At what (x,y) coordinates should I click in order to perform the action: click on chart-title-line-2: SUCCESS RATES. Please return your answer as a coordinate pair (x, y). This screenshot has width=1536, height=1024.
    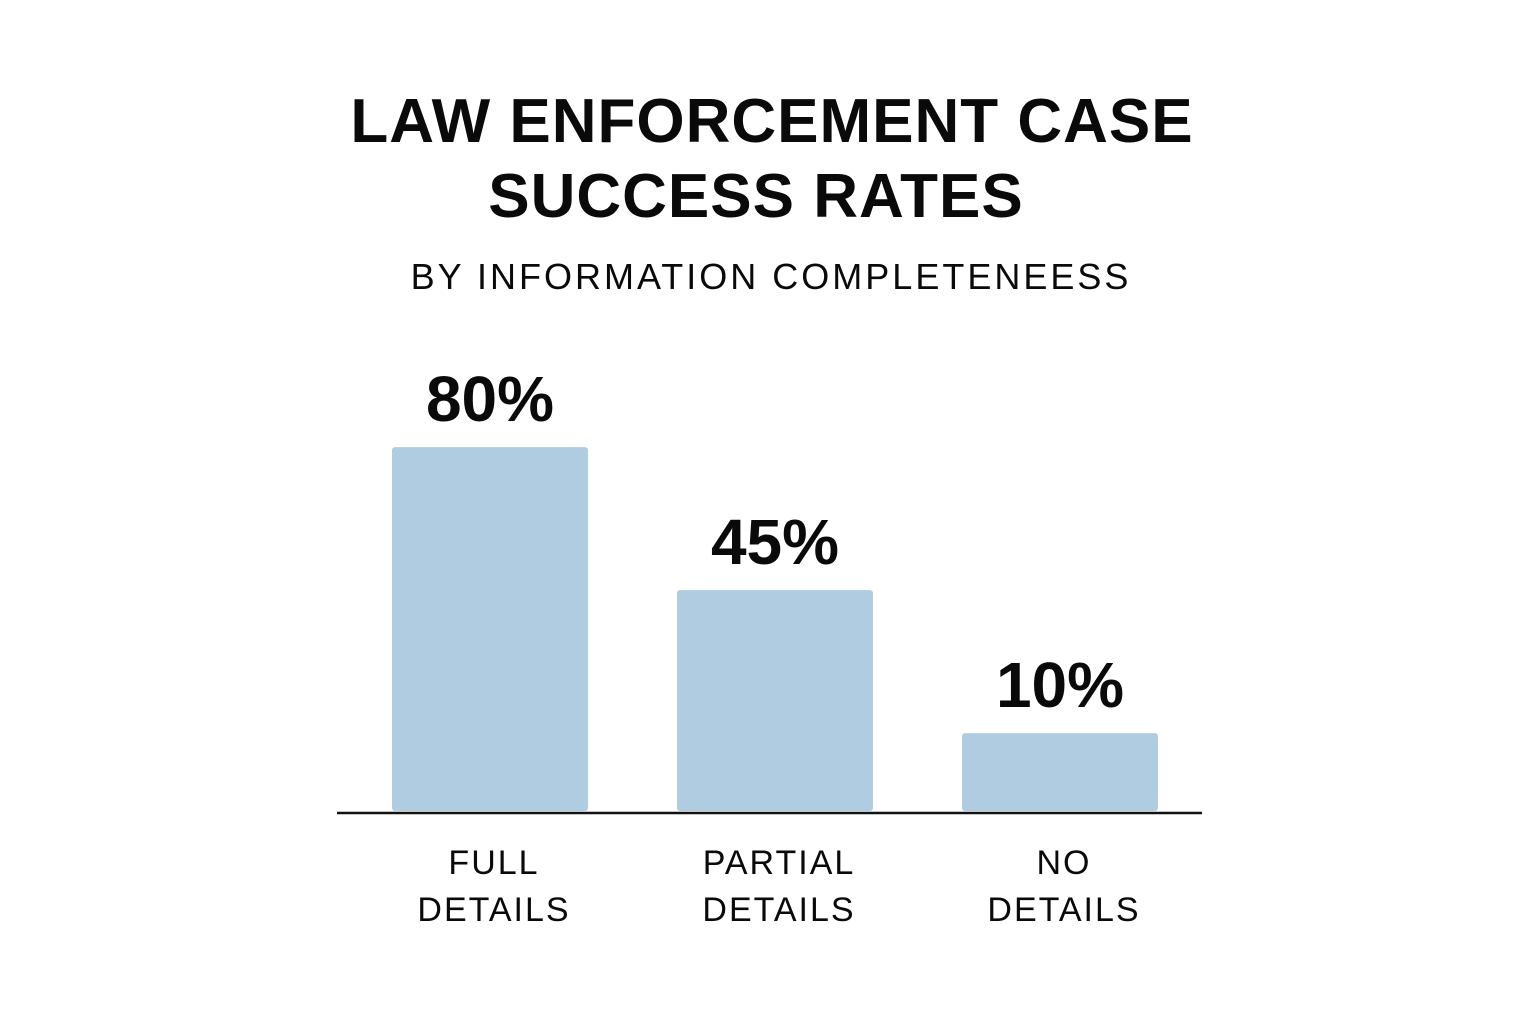
    Looking at the image, I should click on (756, 196).